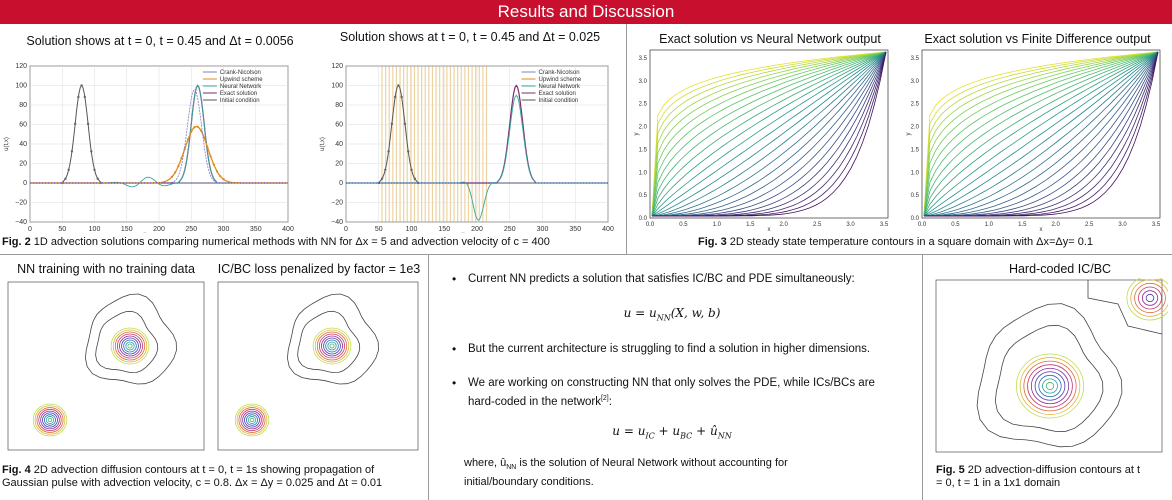  What do you see at coordinates (288, 229) in the screenshot?
I see `x-tick-label: 400` at bounding box center [288, 229].